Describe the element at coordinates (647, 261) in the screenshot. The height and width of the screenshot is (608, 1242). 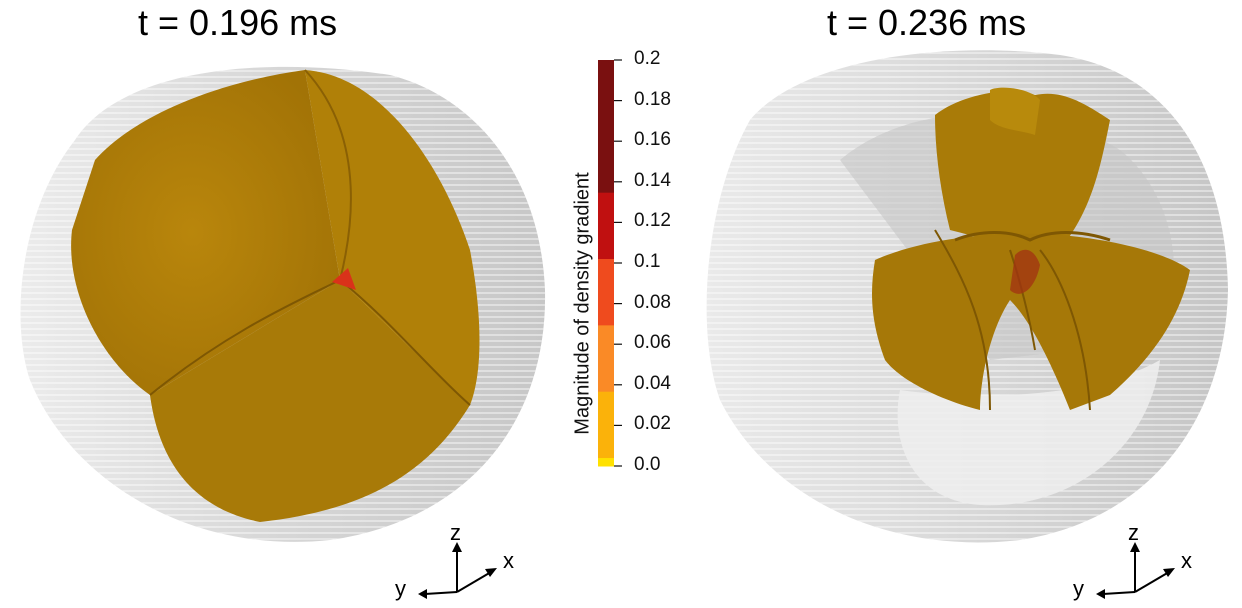
I see `colorbar-tick-label: 0.1` at that location.